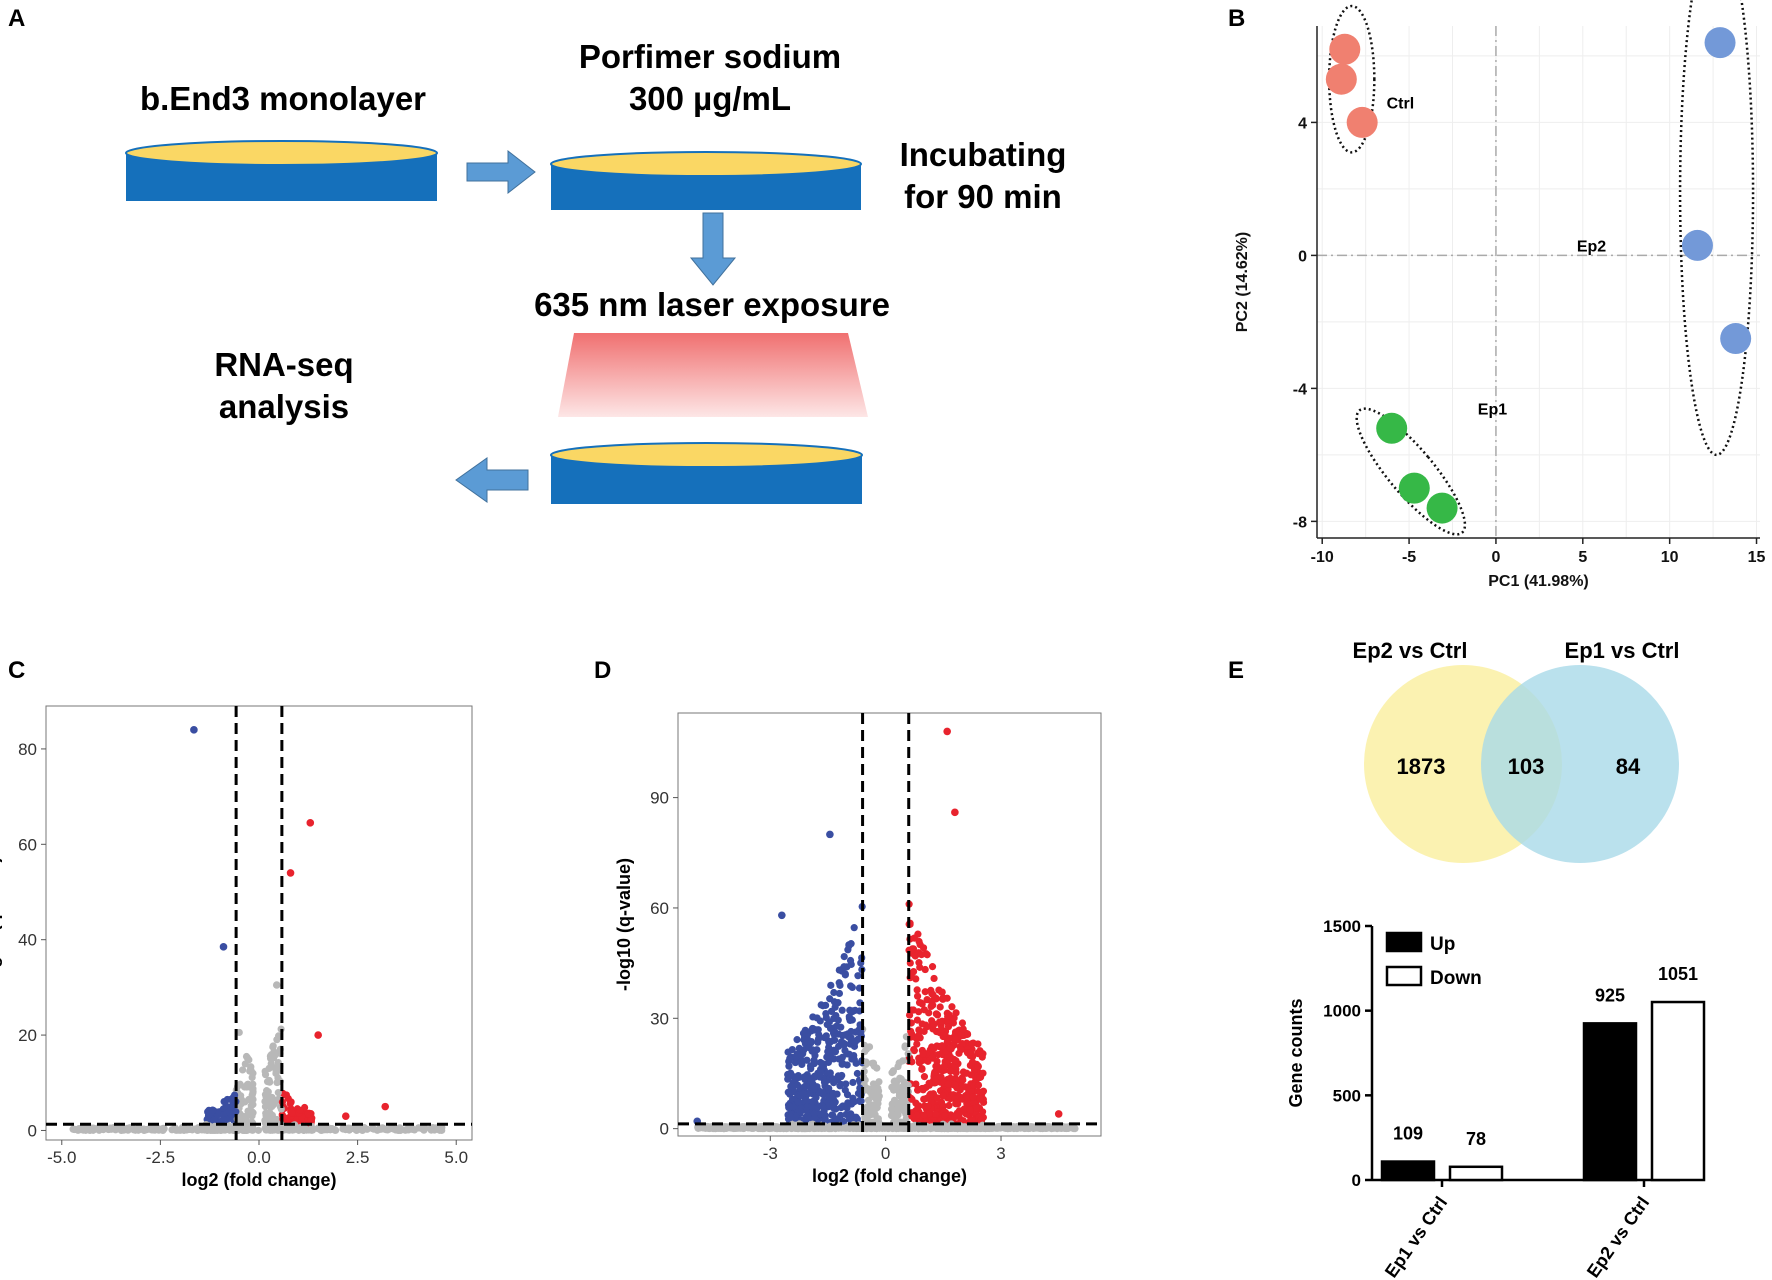 The width and height of the screenshot is (1772, 1280). Describe the element at coordinates (1342, 926) in the screenshot. I see `y-tick-label: 1500` at that location.